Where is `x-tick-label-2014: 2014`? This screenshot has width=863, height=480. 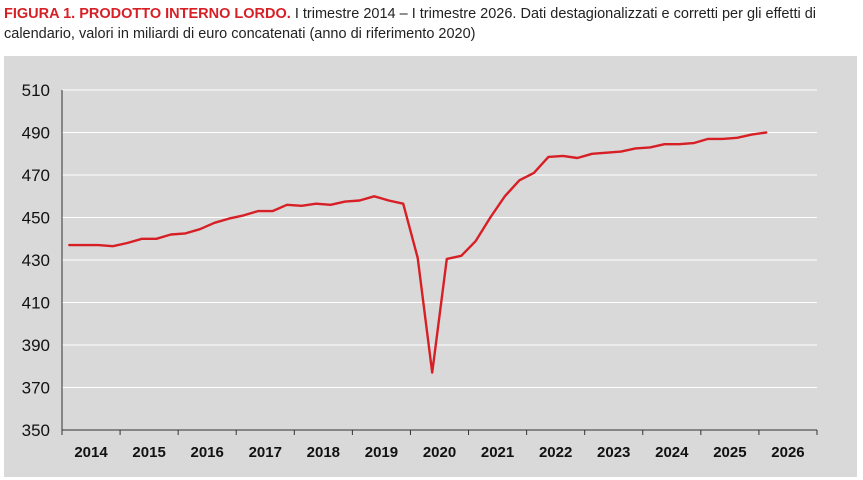
x-tick-label-2014: 2014 is located at coordinates (91, 452).